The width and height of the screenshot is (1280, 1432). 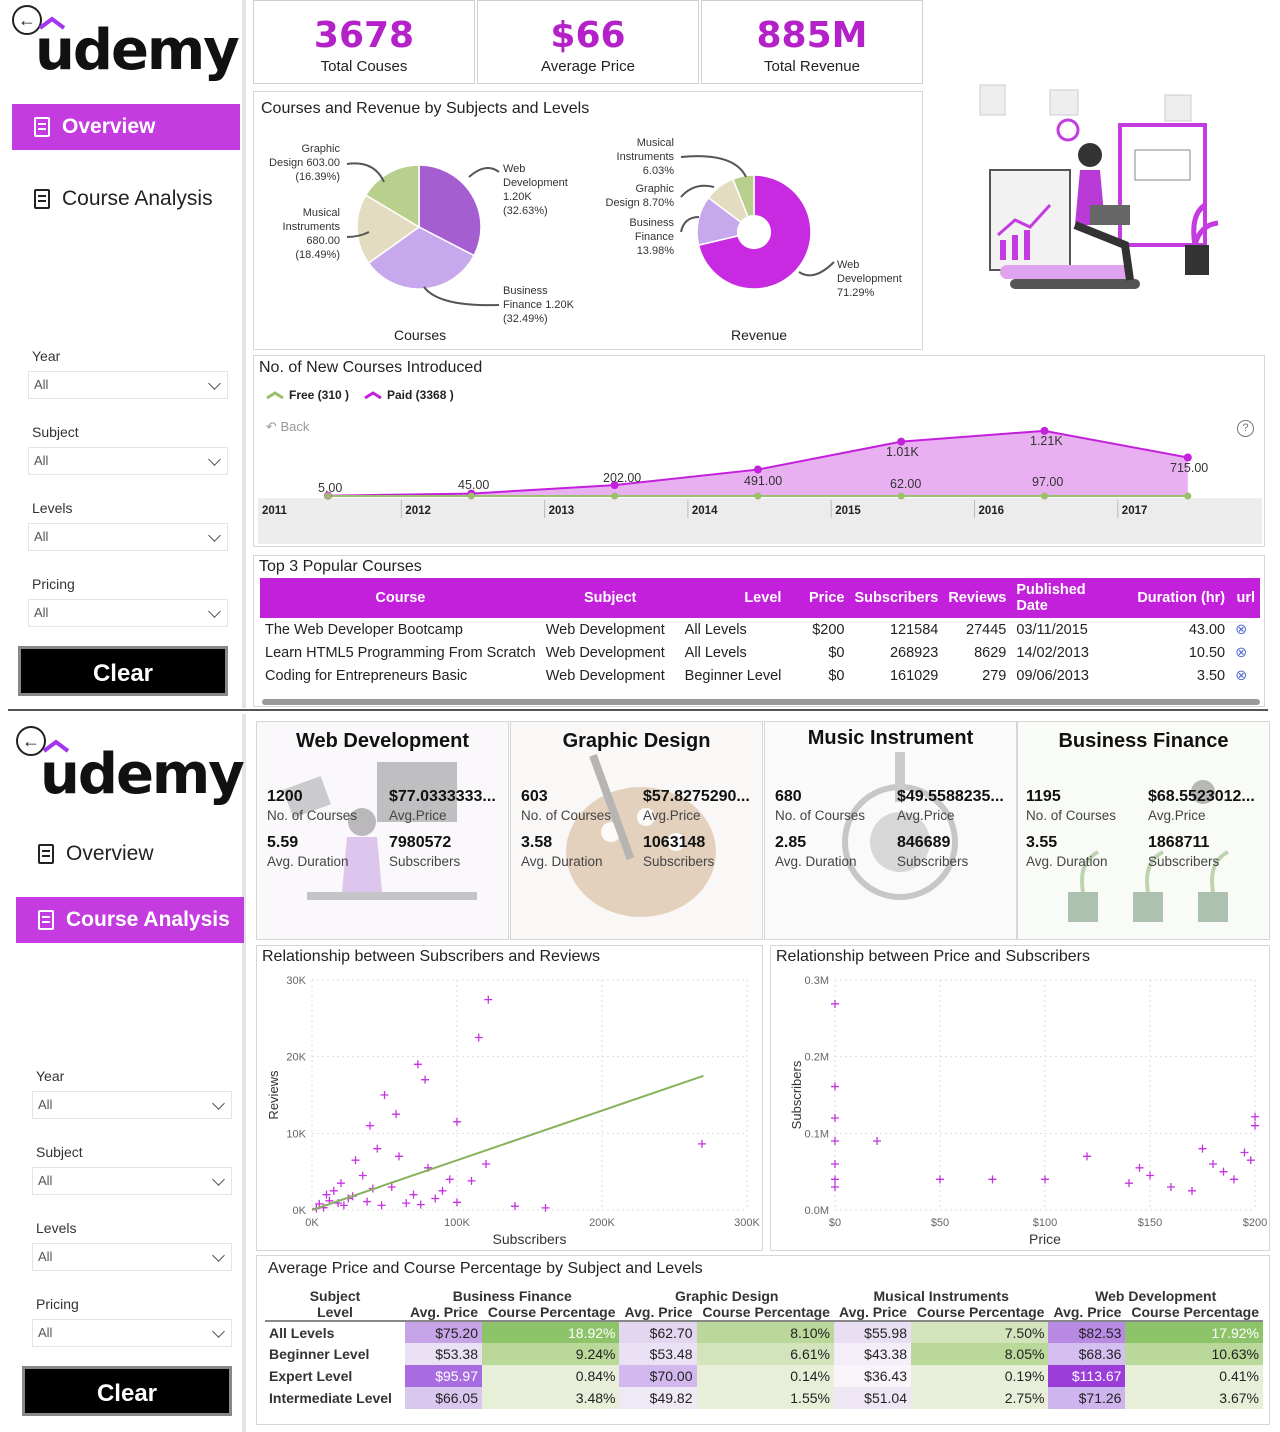 What do you see at coordinates (747, 1223) in the screenshot?
I see `x-tick-label: 300K` at bounding box center [747, 1223].